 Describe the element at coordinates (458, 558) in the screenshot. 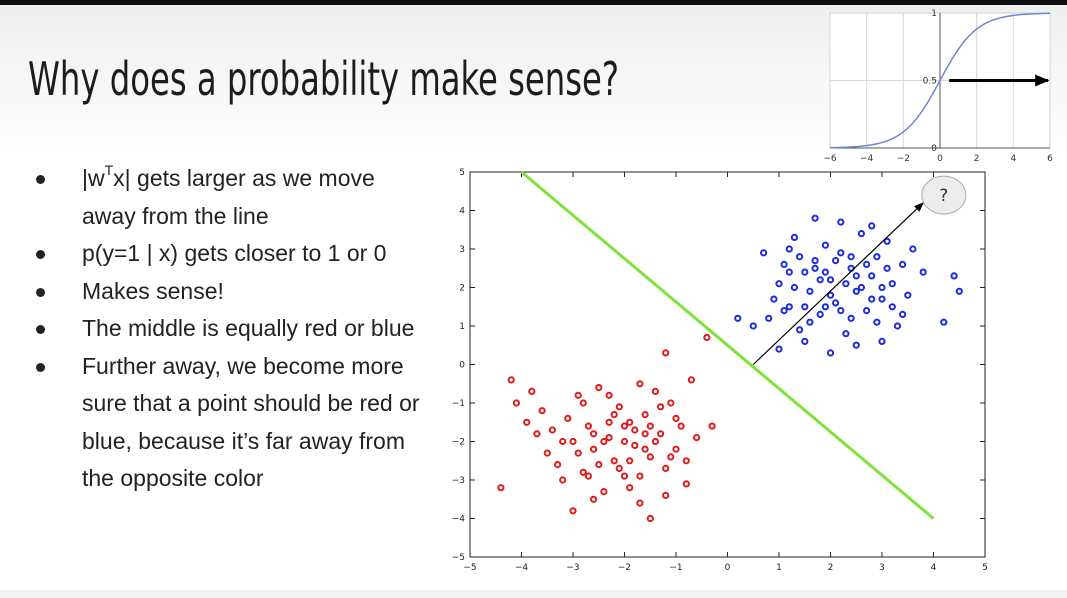

I see `scatter-y-tick-label: −5` at that location.